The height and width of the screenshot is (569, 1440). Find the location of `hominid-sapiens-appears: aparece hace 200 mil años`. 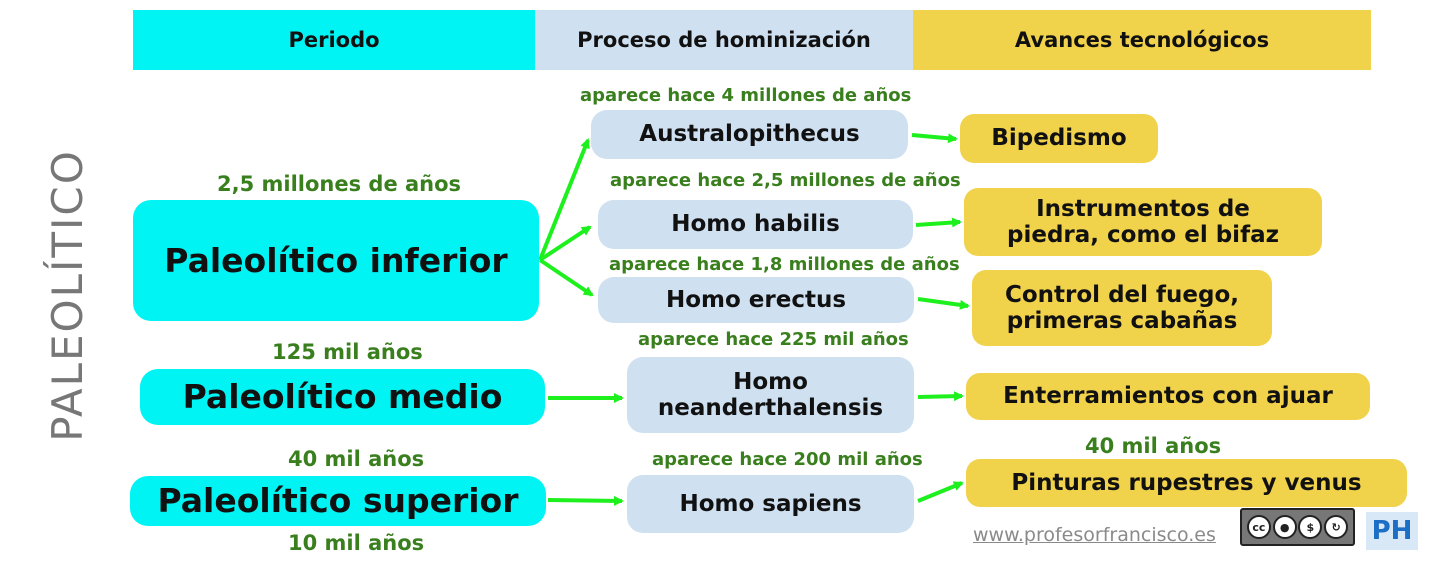

hominid-sapiens-appears: aparece hace 200 mil años is located at coordinates (787, 459).